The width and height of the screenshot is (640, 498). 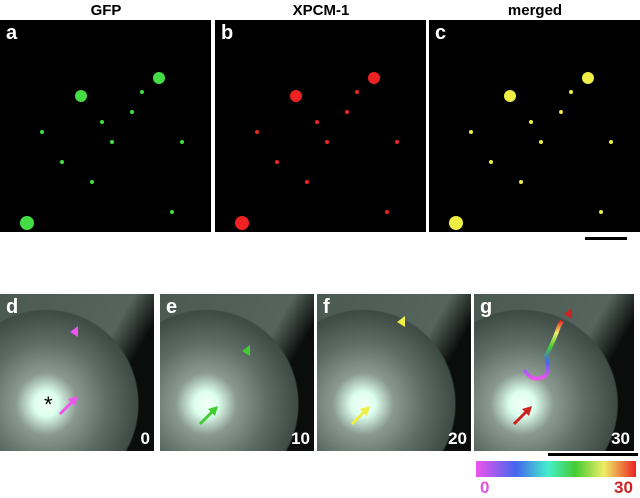 What do you see at coordinates (543, 350) in the screenshot?
I see `trajectory-path` at bounding box center [543, 350].